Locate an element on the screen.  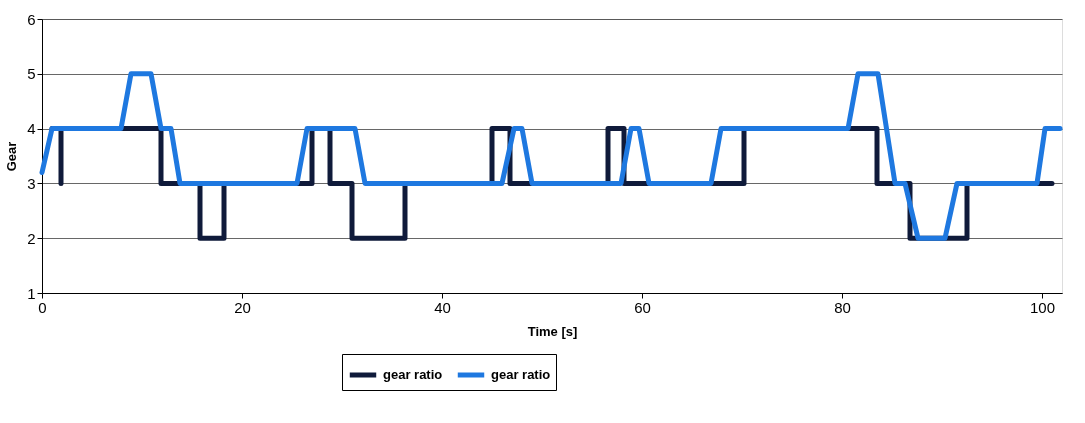
x-tick-label: 80 is located at coordinates (842, 307).